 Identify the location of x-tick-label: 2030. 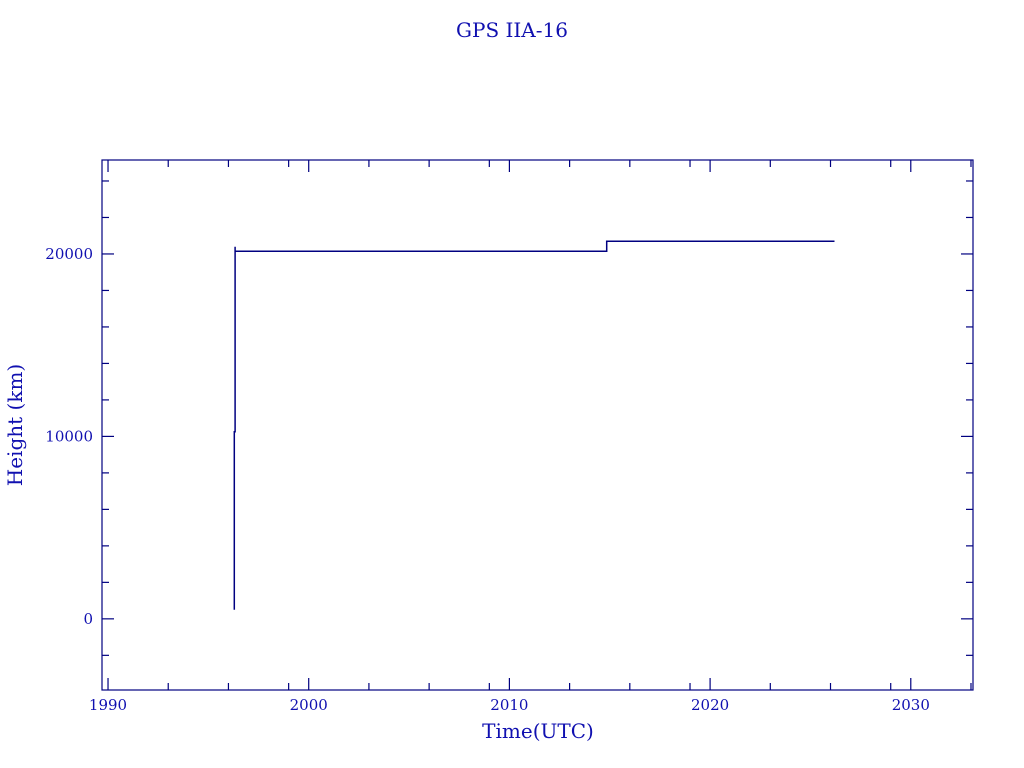
(911, 705).